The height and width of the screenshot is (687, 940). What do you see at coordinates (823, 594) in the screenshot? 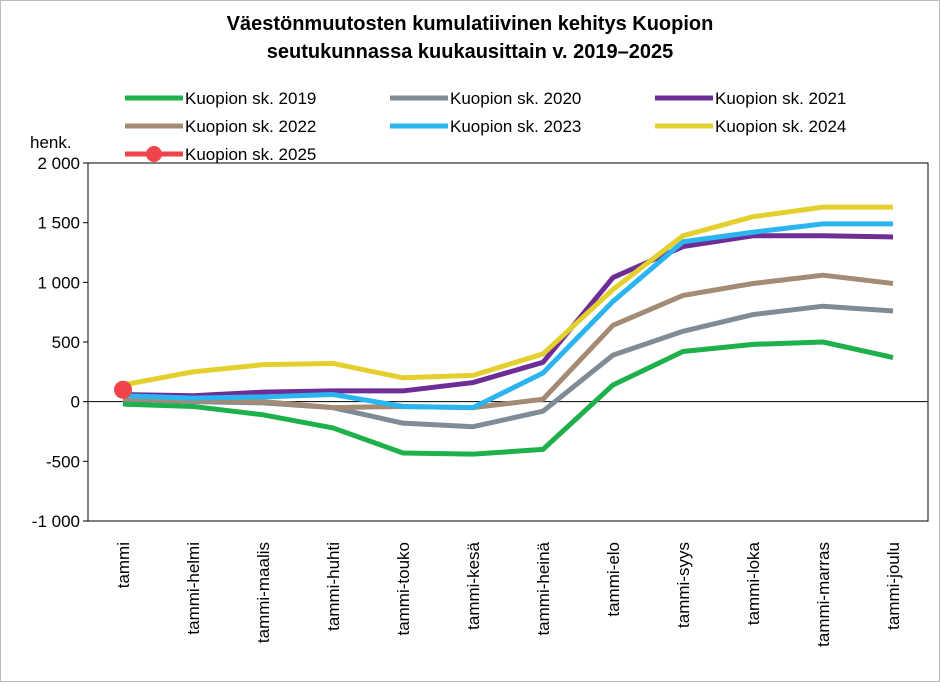
I see `x-tick-label: tammi-marras` at bounding box center [823, 594].